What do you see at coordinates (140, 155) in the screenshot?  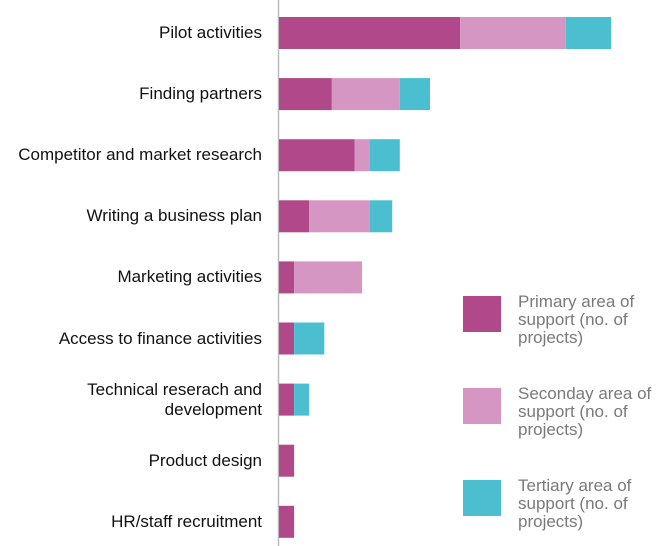 I see `category-label: Competitor and market research` at bounding box center [140, 155].